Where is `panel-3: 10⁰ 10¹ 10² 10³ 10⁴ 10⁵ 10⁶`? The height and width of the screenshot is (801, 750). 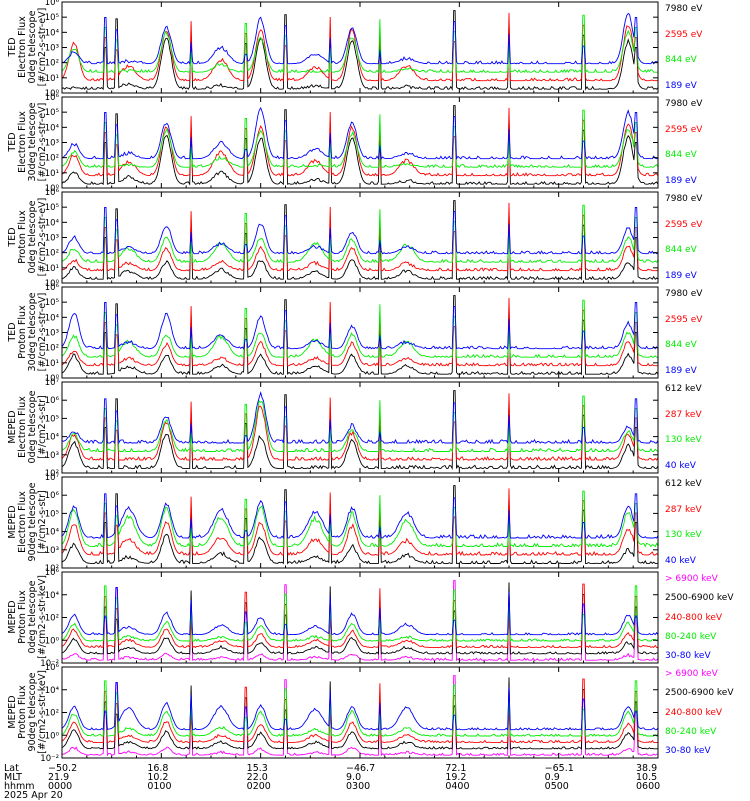 panel-3: 10⁰ 10¹ 10² 10³ 10⁴ 10⁵ 10⁶ is located at coordinates (352, 238).